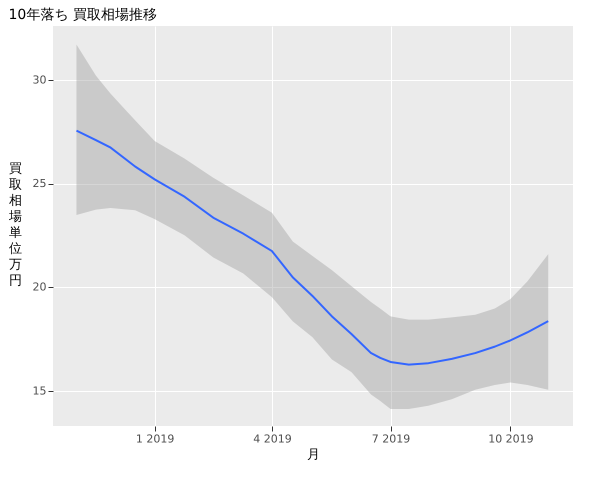  What do you see at coordinates (313, 455) in the screenshot?
I see `x-axis-title: 月` at bounding box center [313, 455].